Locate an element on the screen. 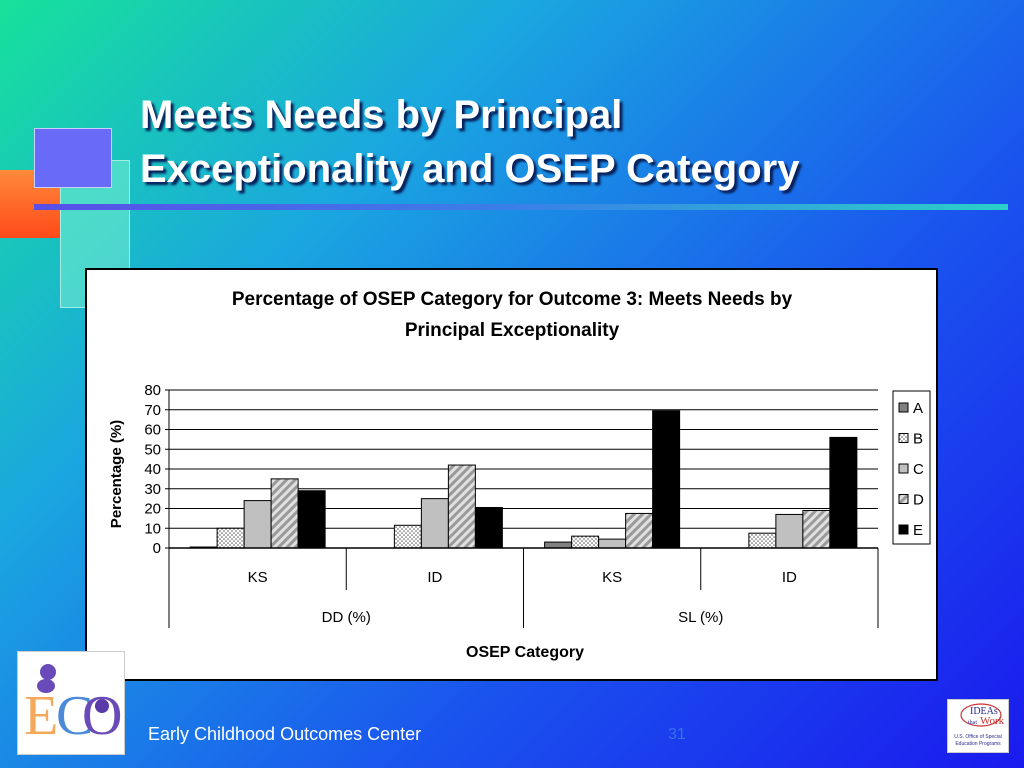 Image resolution: width=1024 pixels, height=768 pixels. eco-logo: E C O is located at coordinates (71, 703).